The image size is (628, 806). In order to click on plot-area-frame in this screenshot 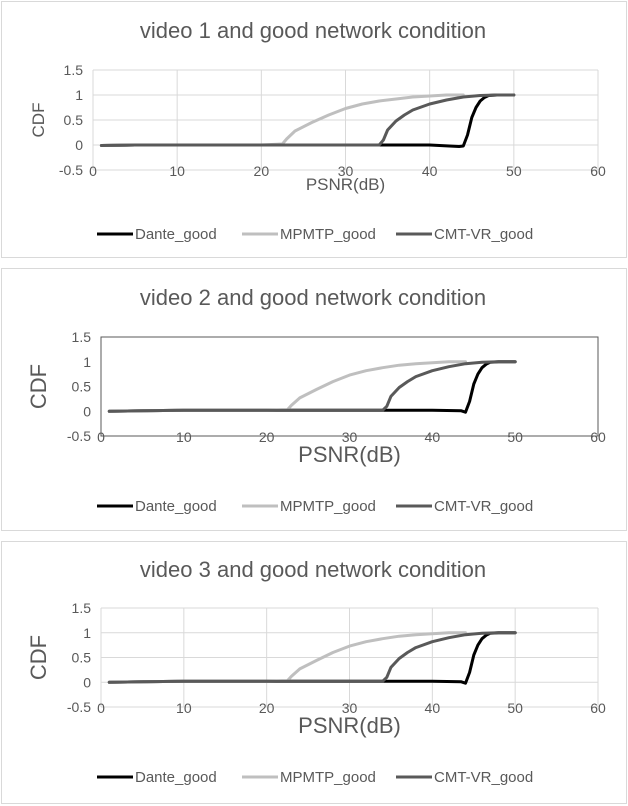, I will do `click(349, 386)`.